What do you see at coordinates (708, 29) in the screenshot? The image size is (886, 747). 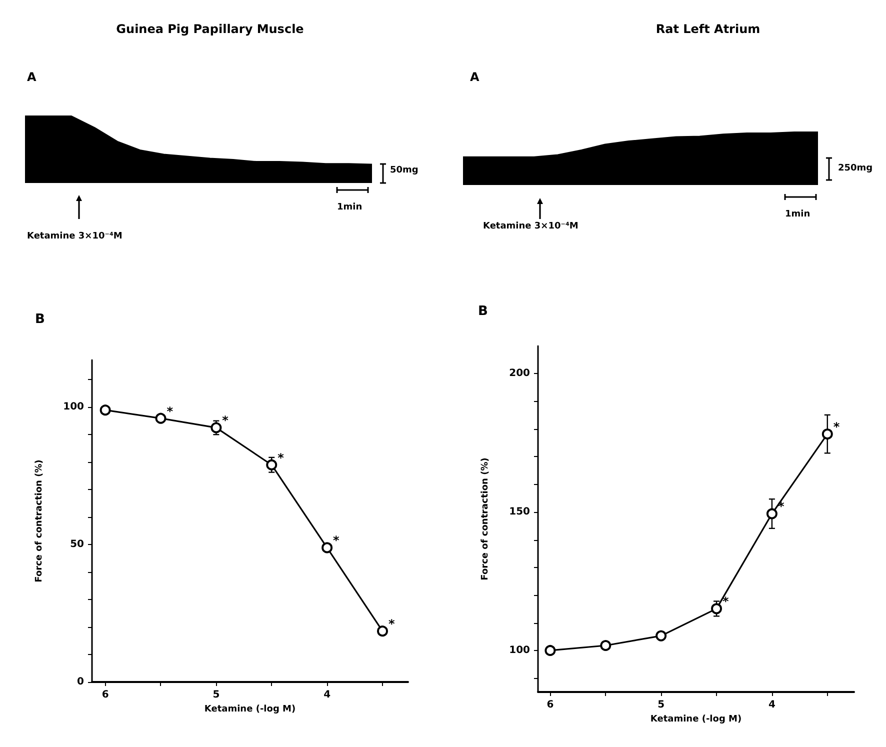 I see `chart-title: Rat Left Atrium` at bounding box center [708, 29].